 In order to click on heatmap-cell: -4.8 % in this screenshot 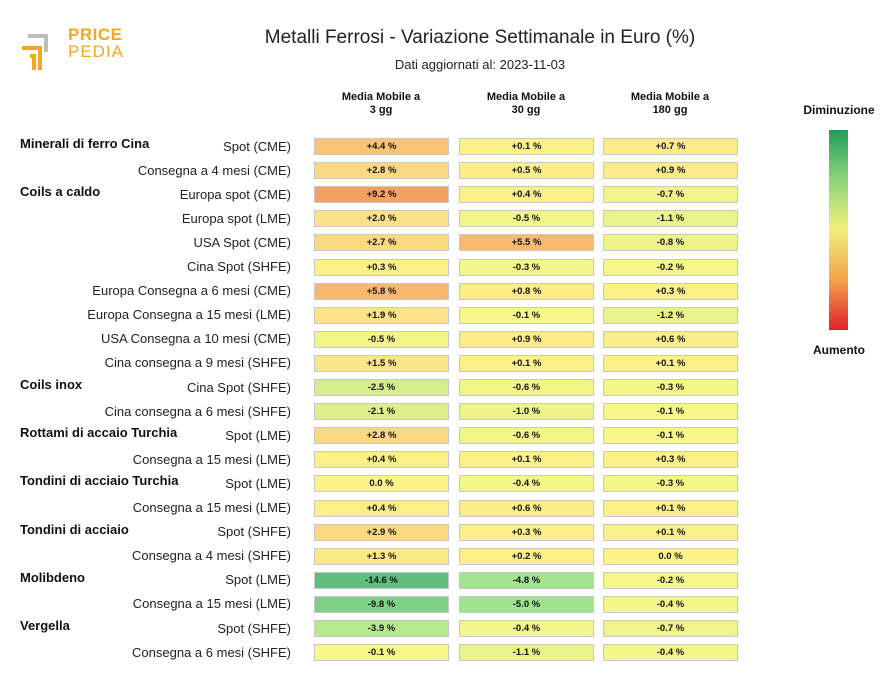, I will do `click(526, 580)`.